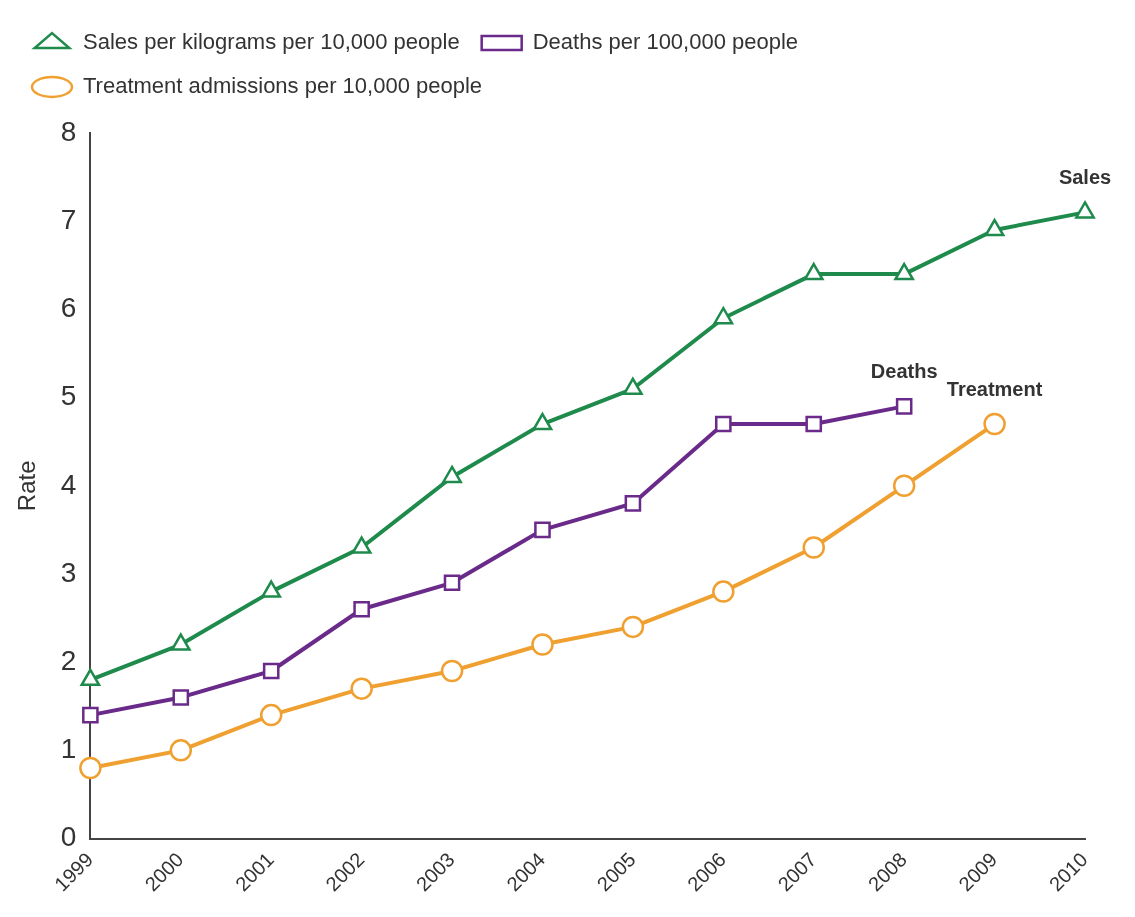 The image size is (1135, 917). Describe the element at coordinates (1085, 176) in the screenshot. I see `annotation: Sales` at that location.